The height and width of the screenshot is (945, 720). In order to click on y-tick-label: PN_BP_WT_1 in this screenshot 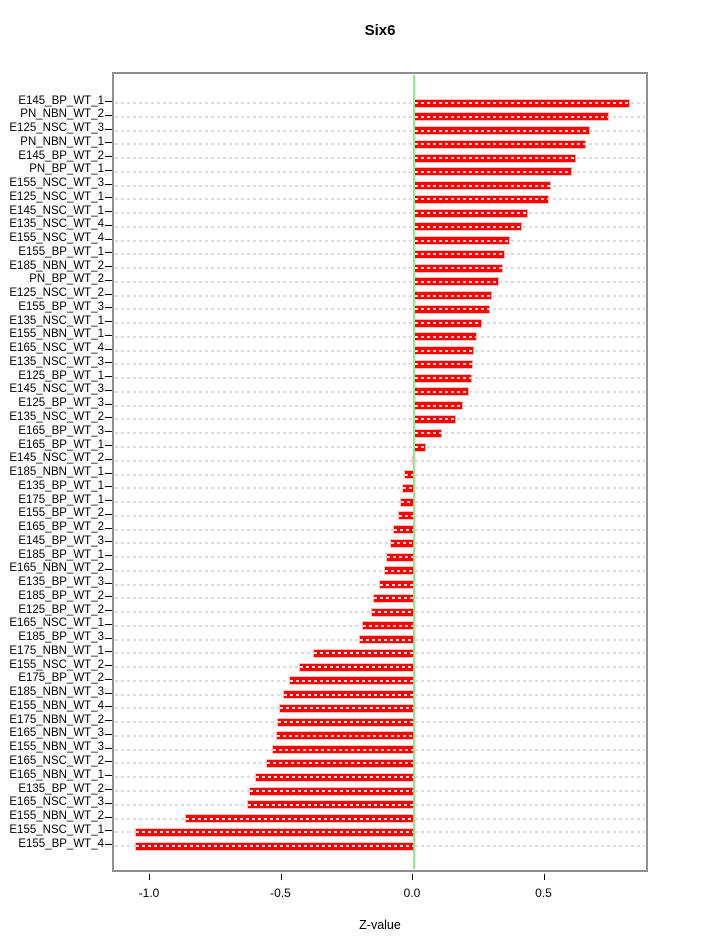, I will do `click(66, 169)`.